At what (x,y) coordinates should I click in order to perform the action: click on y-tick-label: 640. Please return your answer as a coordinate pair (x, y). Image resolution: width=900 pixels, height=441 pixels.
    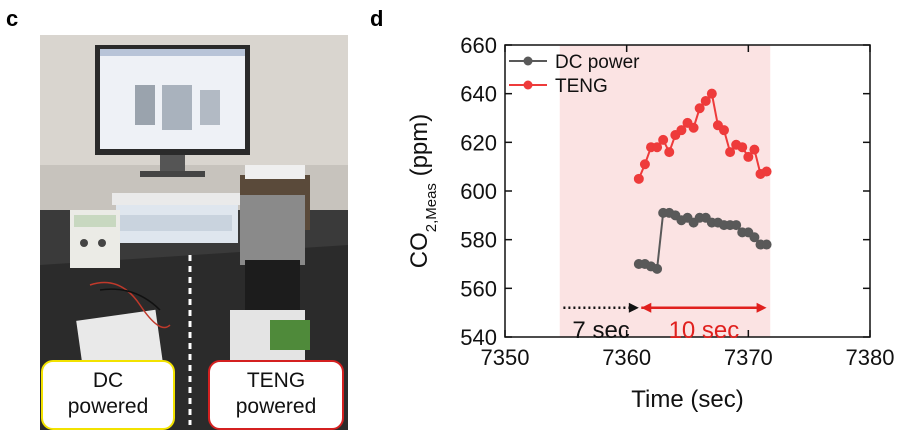
    Looking at the image, I should click on (478, 94).